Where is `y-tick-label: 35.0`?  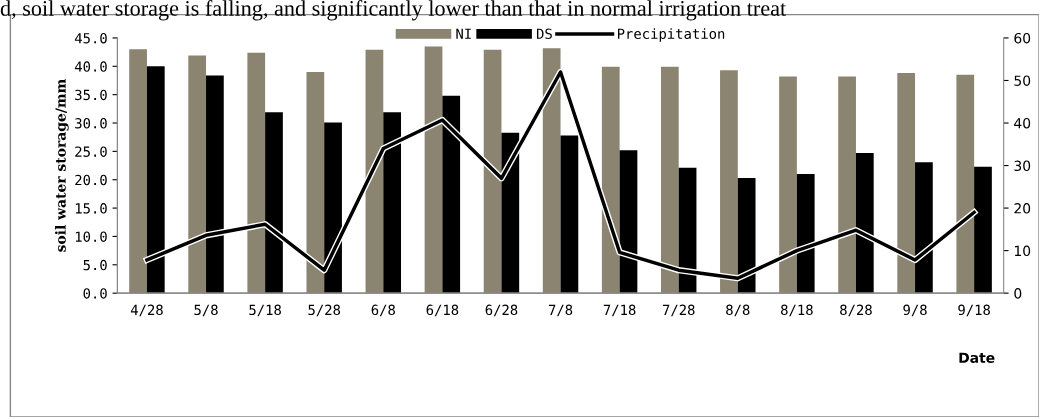 y-tick-label: 35.0 is located at coordinates (91, 95).